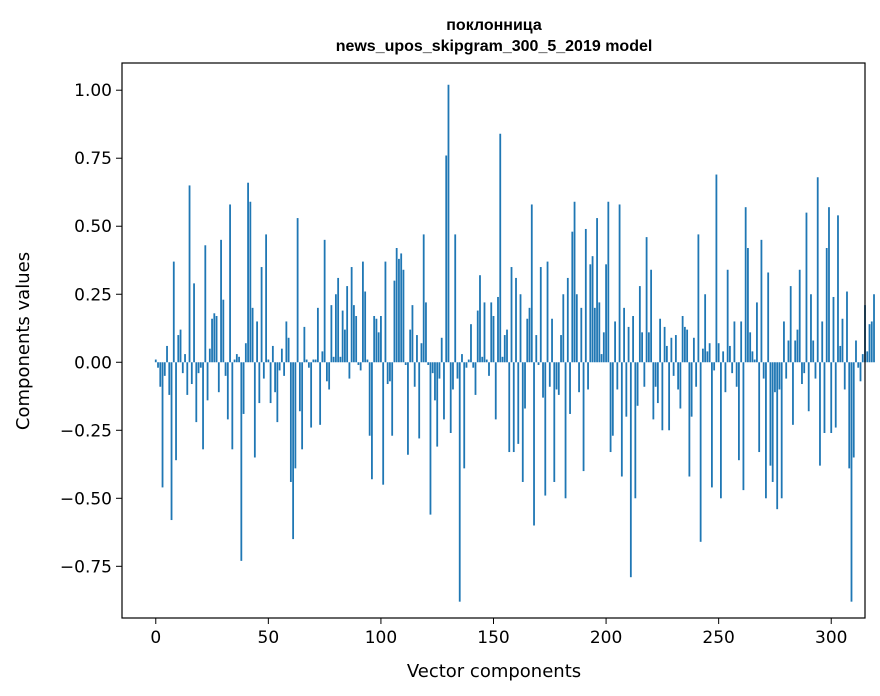 The height and width of the screenshot is (696, 880). I want to click on x-tick-label: 250, so click(718, 638).